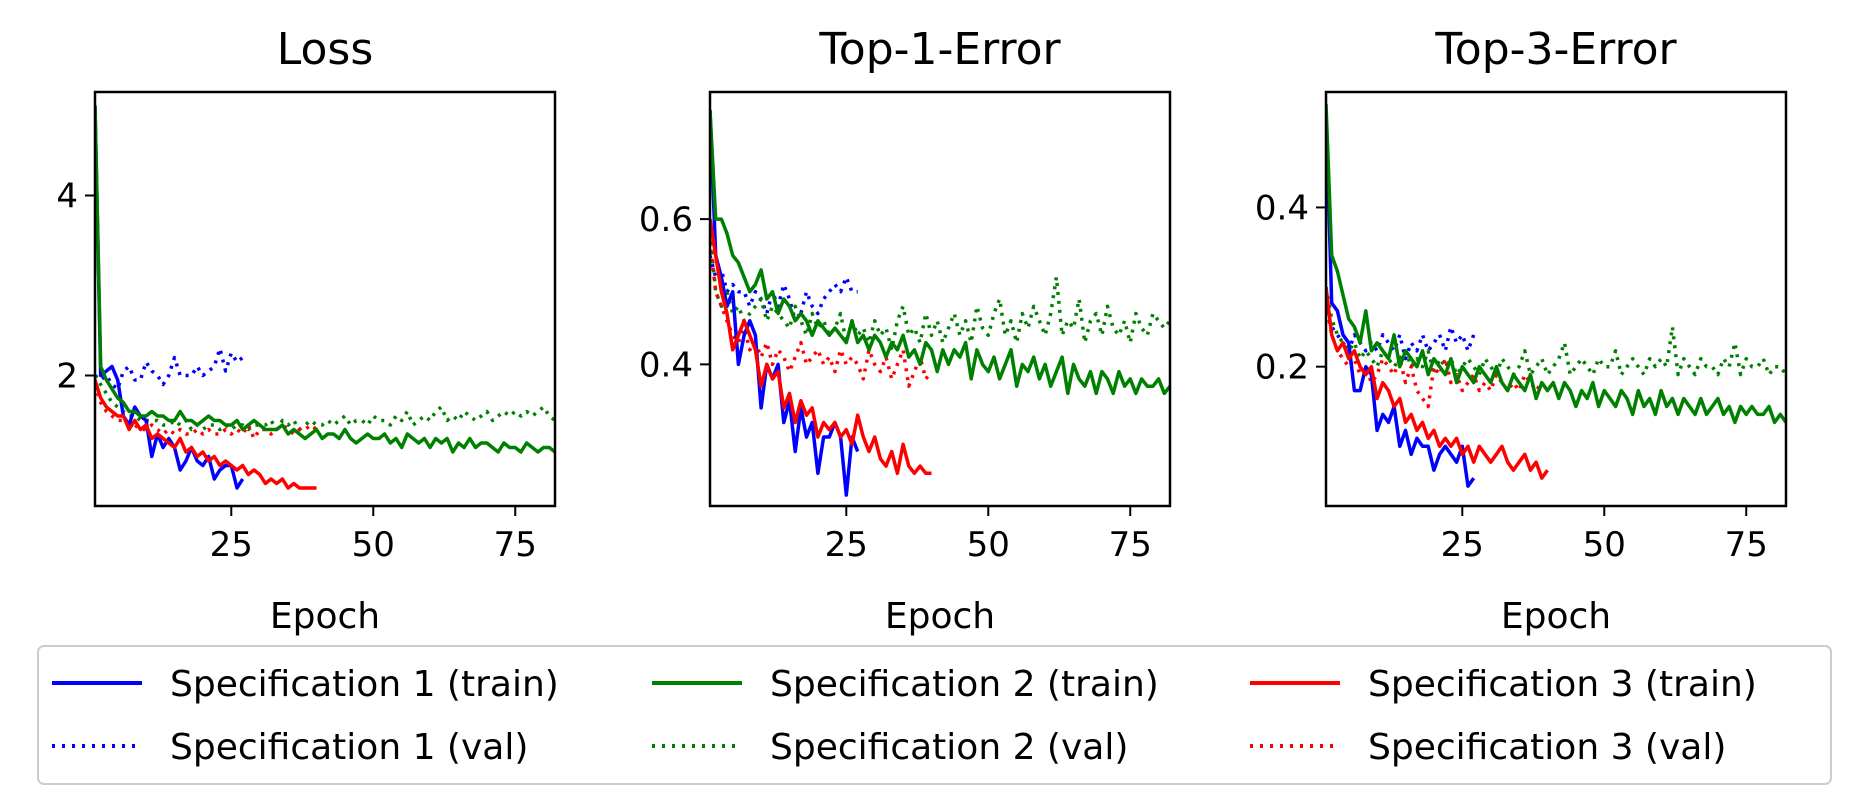 The image size is (1855, 803). Describe the element at coordinates (364, 684) in the screenshot. I see `legend-label-spec1-train: Specification 1 (train)` at that location.